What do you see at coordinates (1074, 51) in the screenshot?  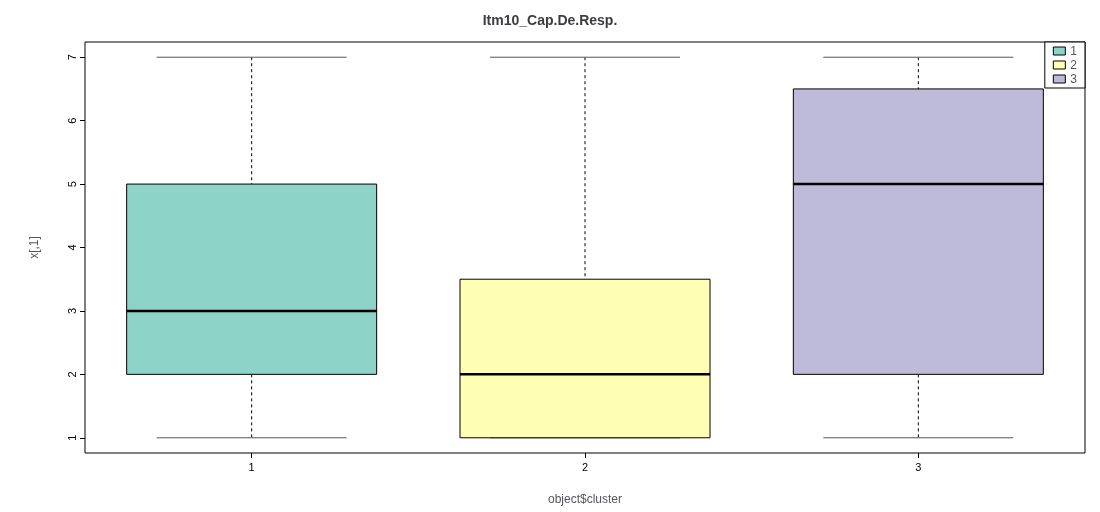 I see `legend-label: 1` at bounding box center [1074, 51].